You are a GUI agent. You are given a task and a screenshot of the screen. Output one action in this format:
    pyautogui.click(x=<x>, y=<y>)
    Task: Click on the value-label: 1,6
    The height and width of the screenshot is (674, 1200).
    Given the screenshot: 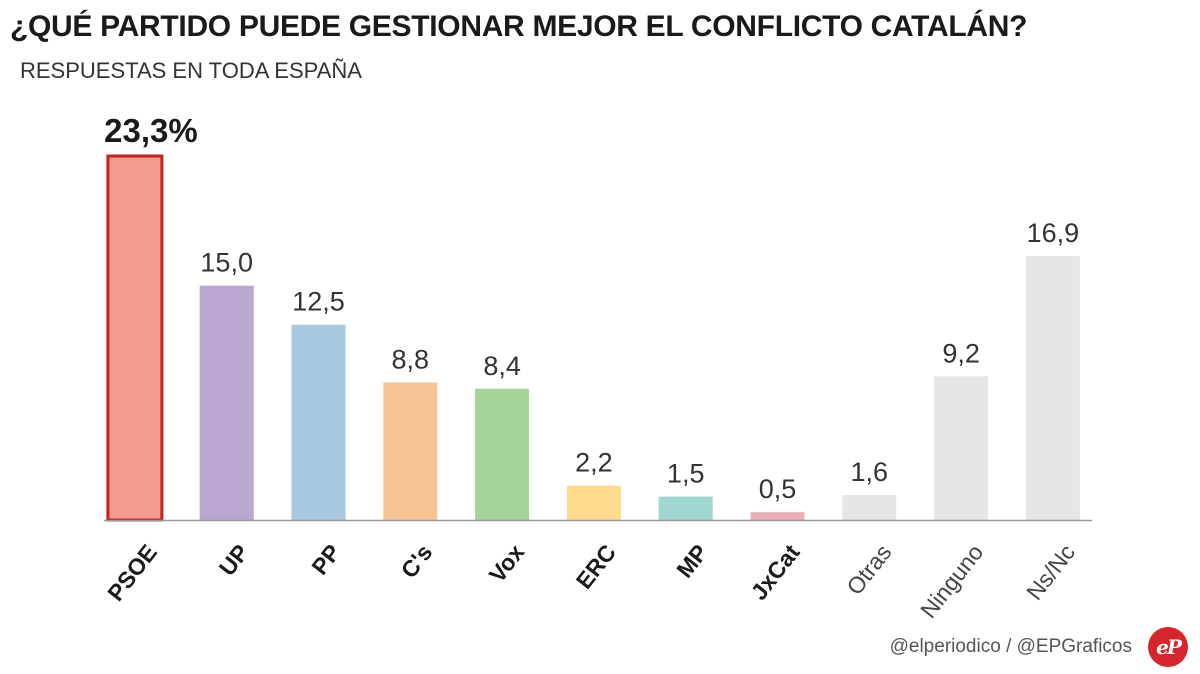 What is the action you would take?
    pyautogui.click(x=870, y=472)
    